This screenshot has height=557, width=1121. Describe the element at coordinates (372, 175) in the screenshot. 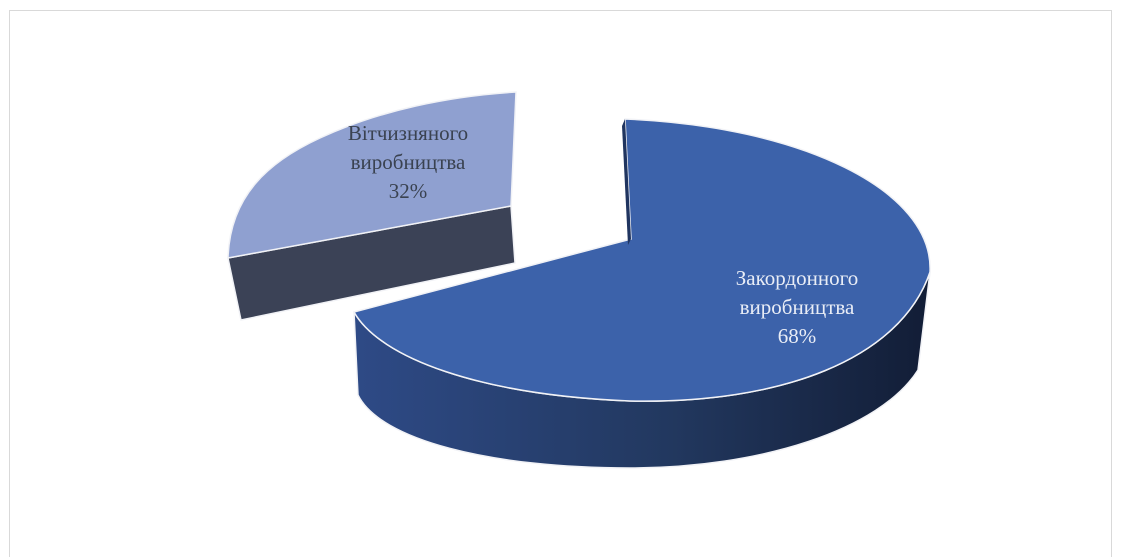

I see `slice-domestic-top` at that location.